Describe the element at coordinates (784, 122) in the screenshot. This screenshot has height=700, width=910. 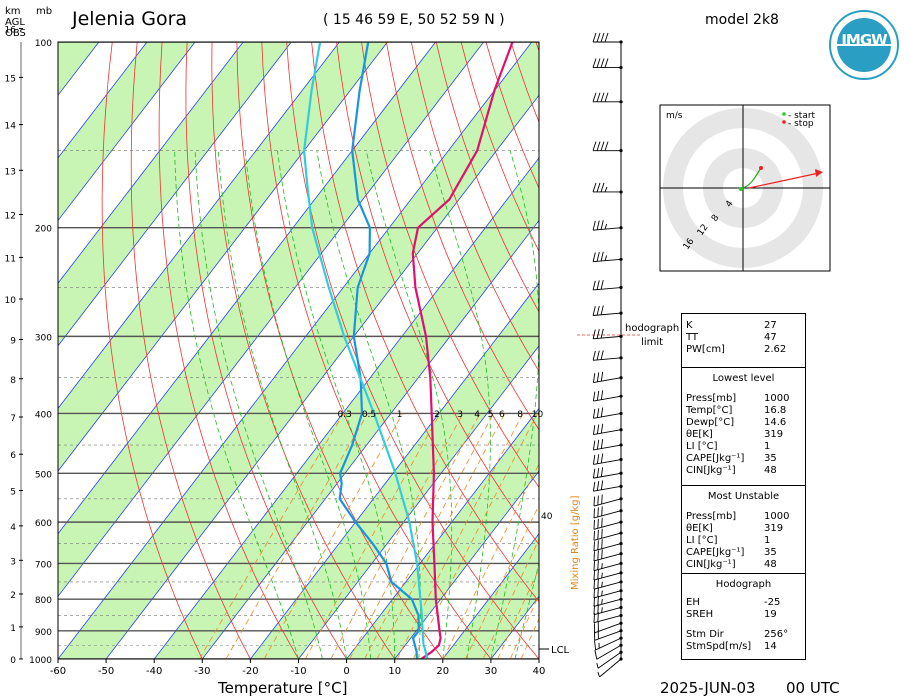
I see `legend-stop-dot` at that location.